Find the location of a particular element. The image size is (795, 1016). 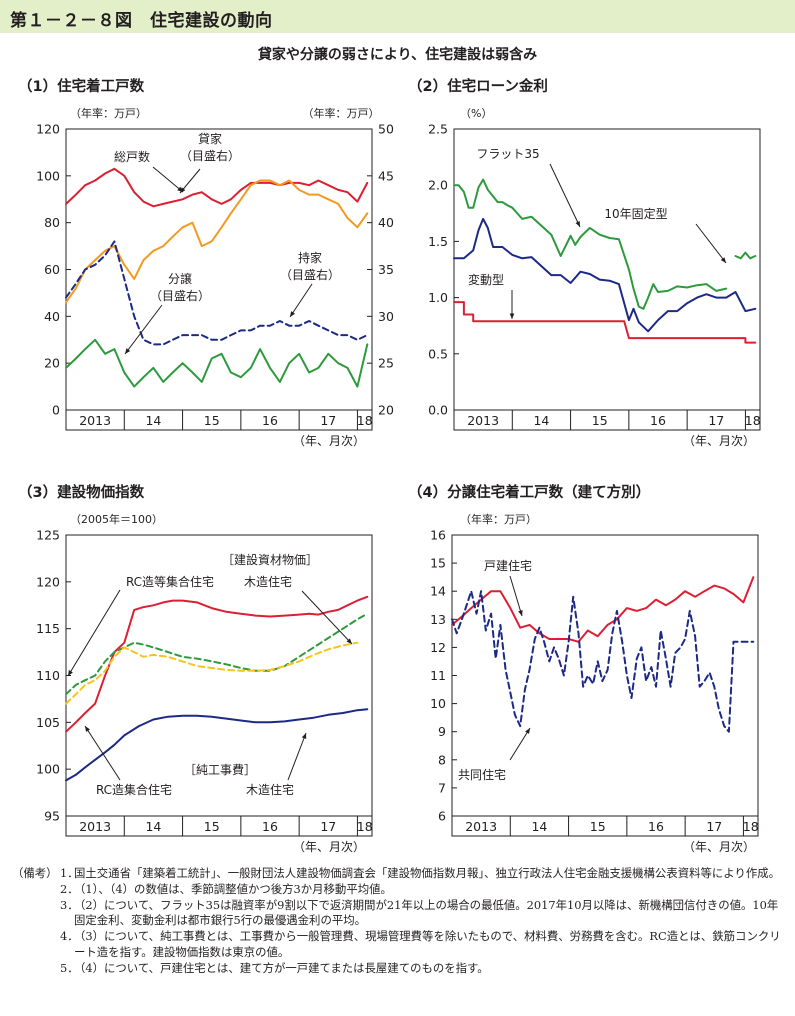

chart-title: （3）建設物価指数 is located at coordinates (81, 492).